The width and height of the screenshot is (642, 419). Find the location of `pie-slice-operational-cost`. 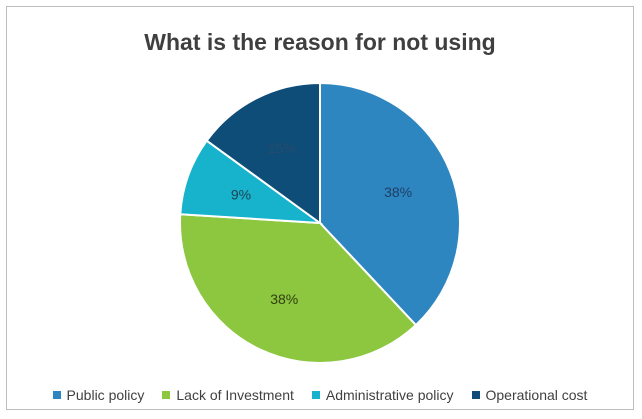

pie-slice-operational-cost is located at coordinates (263, 153).